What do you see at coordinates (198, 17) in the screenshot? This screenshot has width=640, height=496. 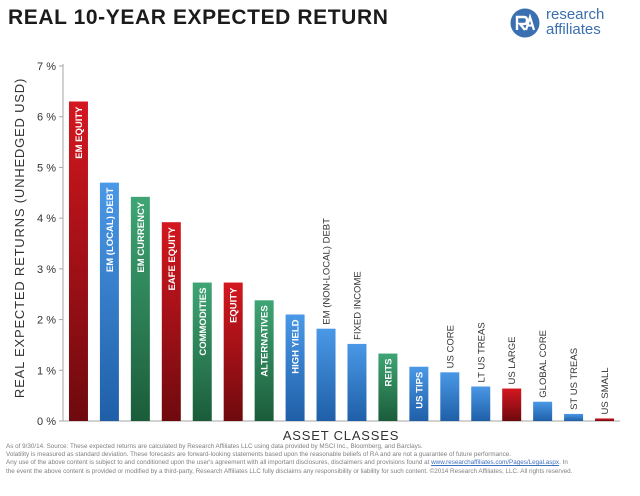 I see `chart-title: REAL 10-YEAR EXPECTED RETURN` at bounding box center [198, 17].